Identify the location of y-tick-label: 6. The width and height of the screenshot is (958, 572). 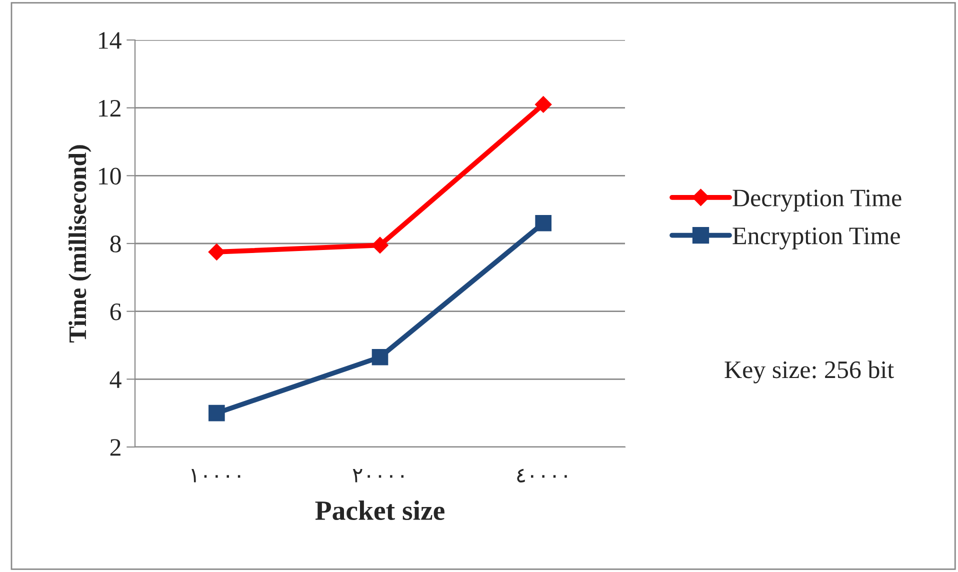
(116, 311).